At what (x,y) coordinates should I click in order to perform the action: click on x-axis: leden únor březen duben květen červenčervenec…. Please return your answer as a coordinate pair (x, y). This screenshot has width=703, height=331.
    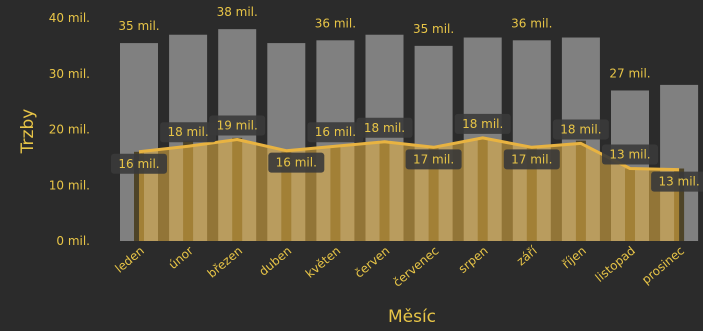
    Looking at the image, I should click on (399, 266).